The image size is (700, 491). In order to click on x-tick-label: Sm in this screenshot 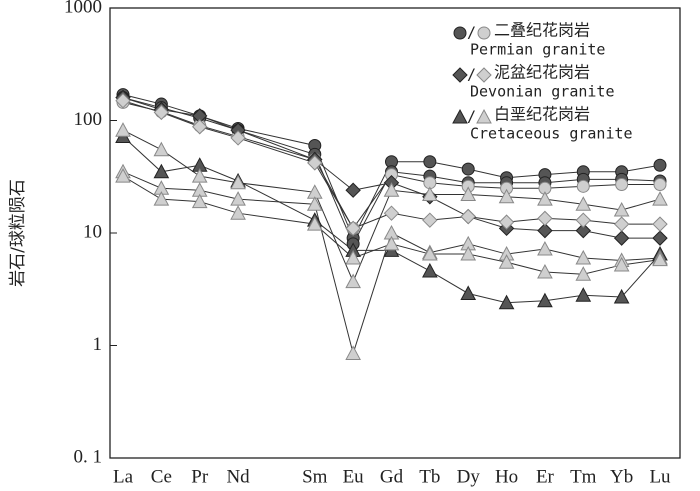, I will do `click(315, 476)`.